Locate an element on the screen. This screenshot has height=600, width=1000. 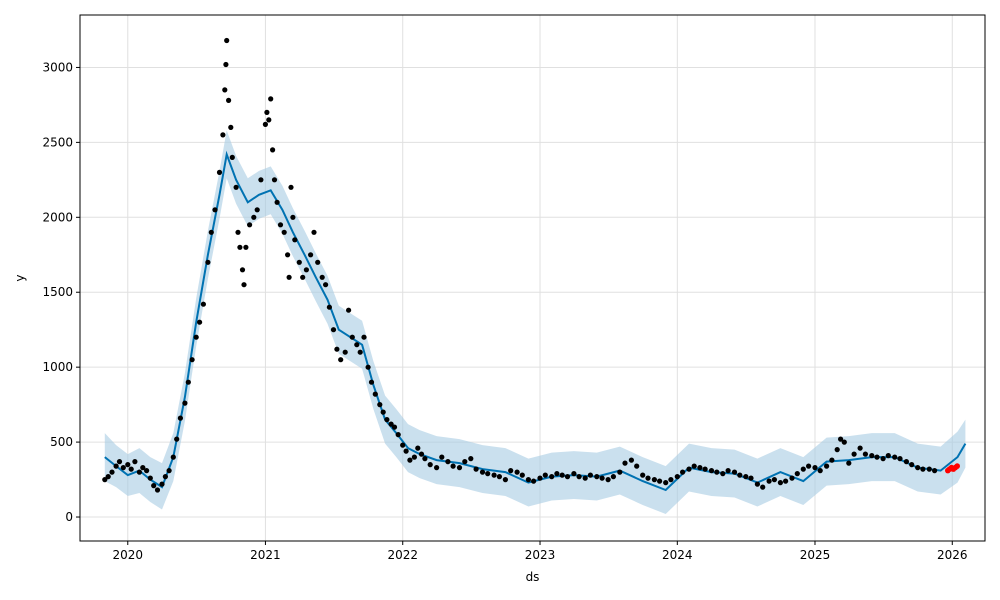
y-tick-label: 1000 is located at coordinates (57, 367).